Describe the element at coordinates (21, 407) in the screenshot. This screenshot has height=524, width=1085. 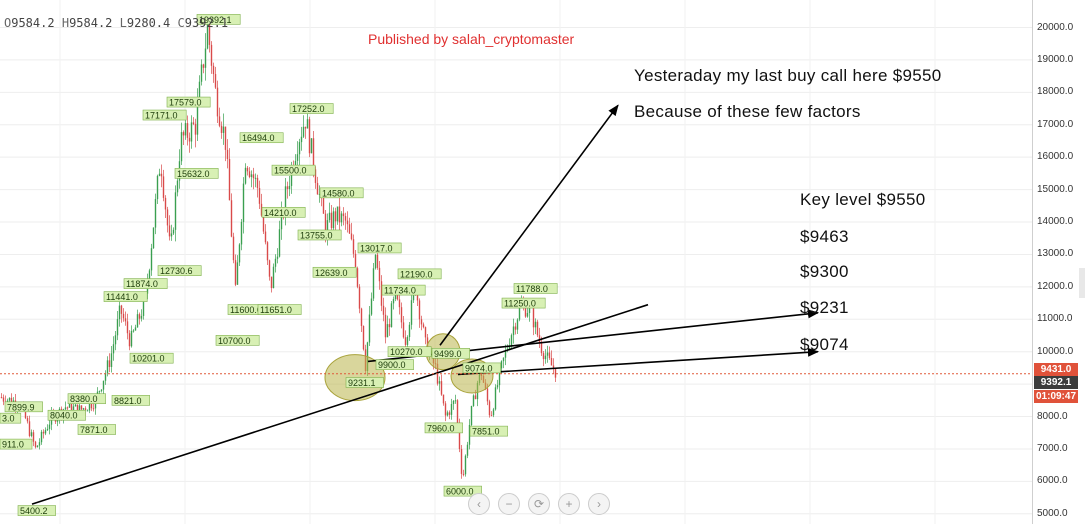
I see `price-label-text: 7899.9` at that location.